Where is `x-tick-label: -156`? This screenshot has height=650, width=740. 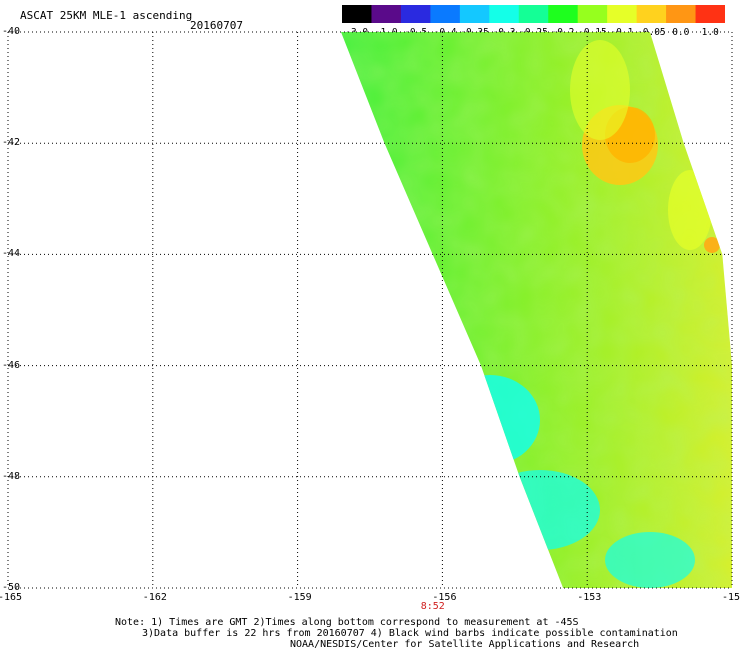
x-tick-label: -156 is located at coordinates (444, 597).